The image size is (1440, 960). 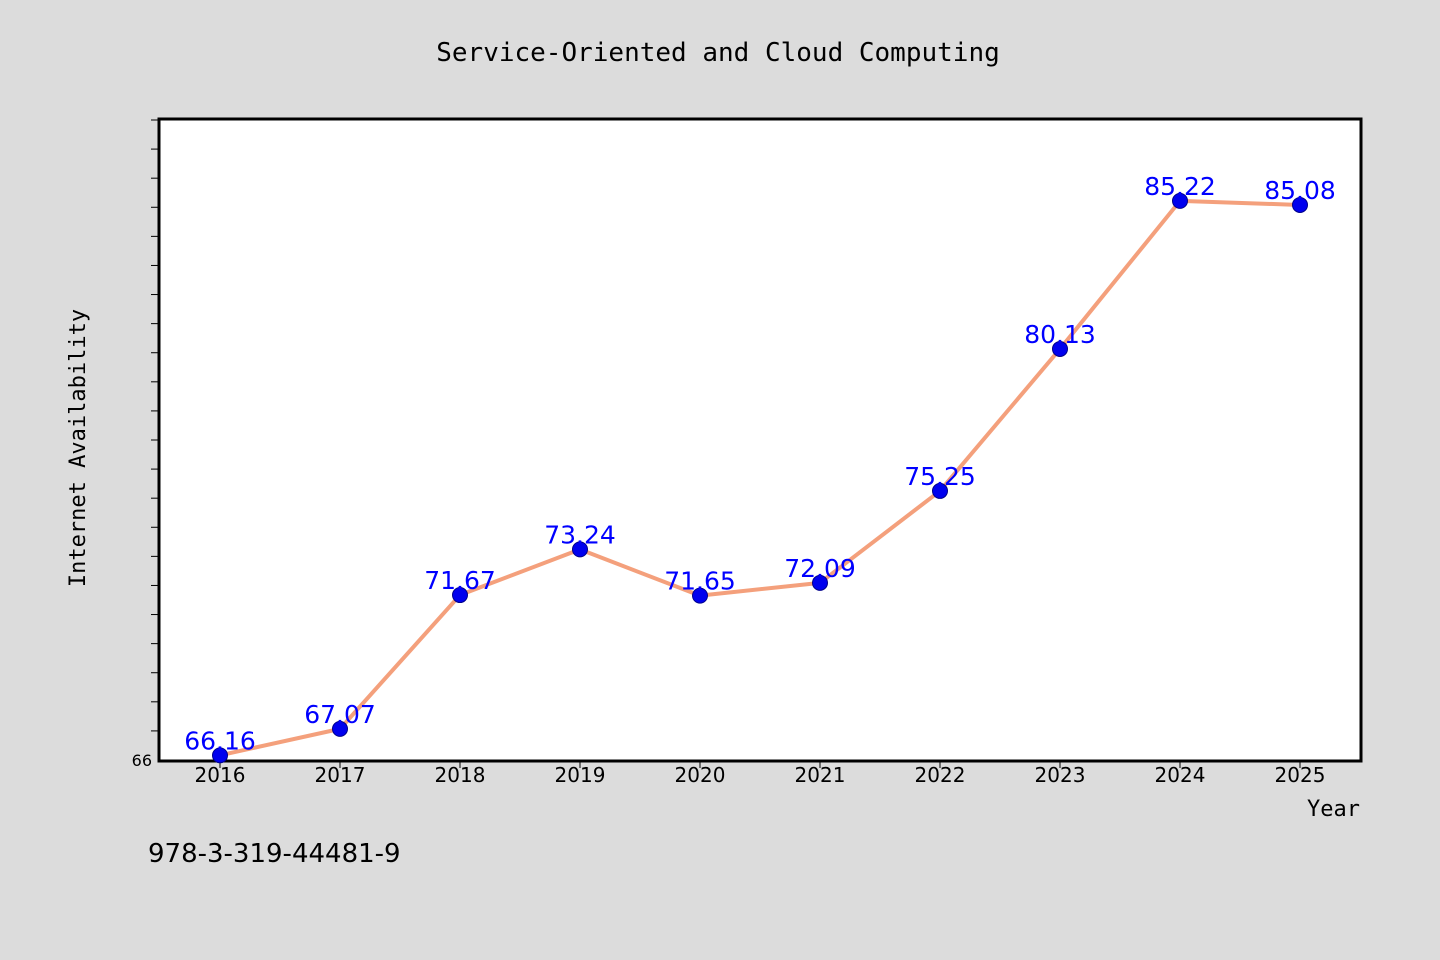 What do you see at coordinates (700, 581) in the screenshot?
I see `data-label: 71.65` at bounding box center [700, 581].